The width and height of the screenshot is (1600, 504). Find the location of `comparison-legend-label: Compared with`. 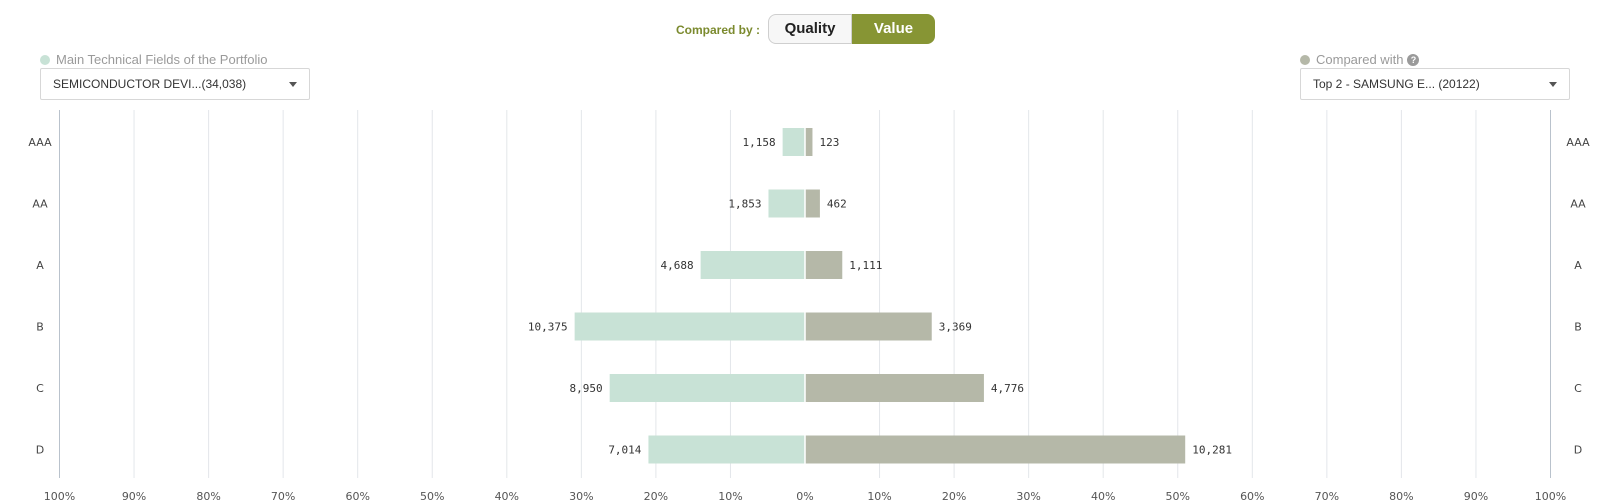

comparison-legend-label: Compared with is located at coordinates (1360, 59).